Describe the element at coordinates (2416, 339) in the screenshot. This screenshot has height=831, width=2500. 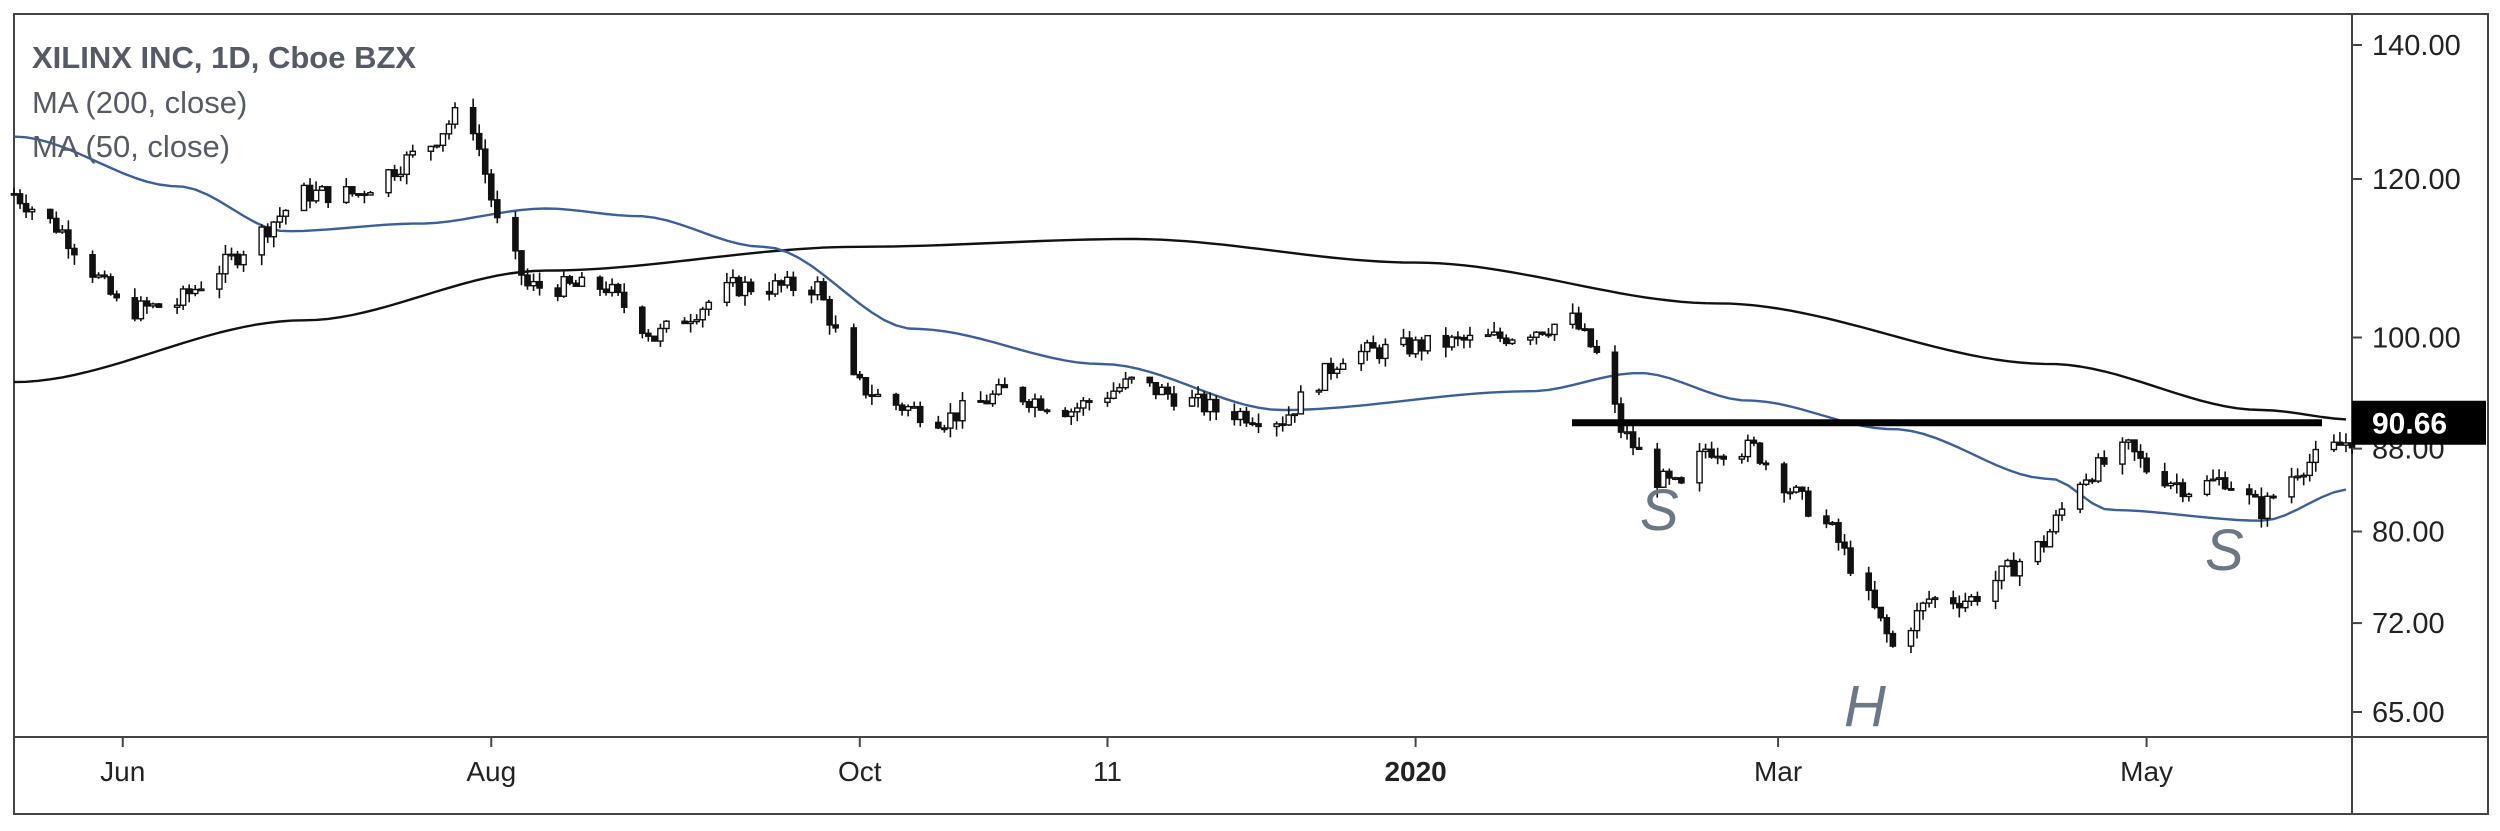
I see `y-tick-label: 100.00` at that location.